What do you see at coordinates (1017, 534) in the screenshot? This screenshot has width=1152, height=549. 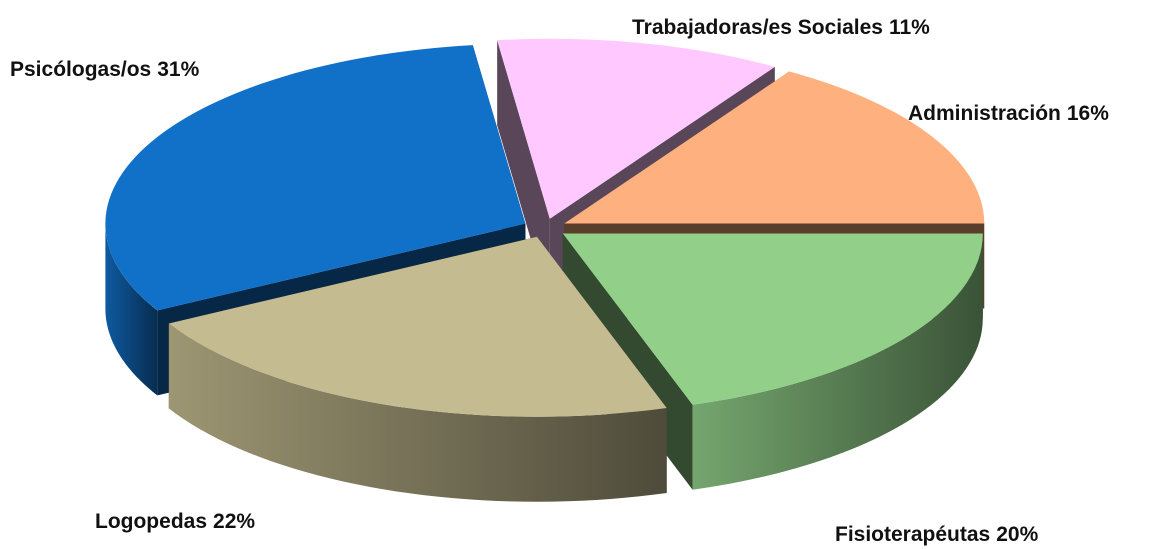 I see `value-label: 20%` at bounding box center [1017, 534].